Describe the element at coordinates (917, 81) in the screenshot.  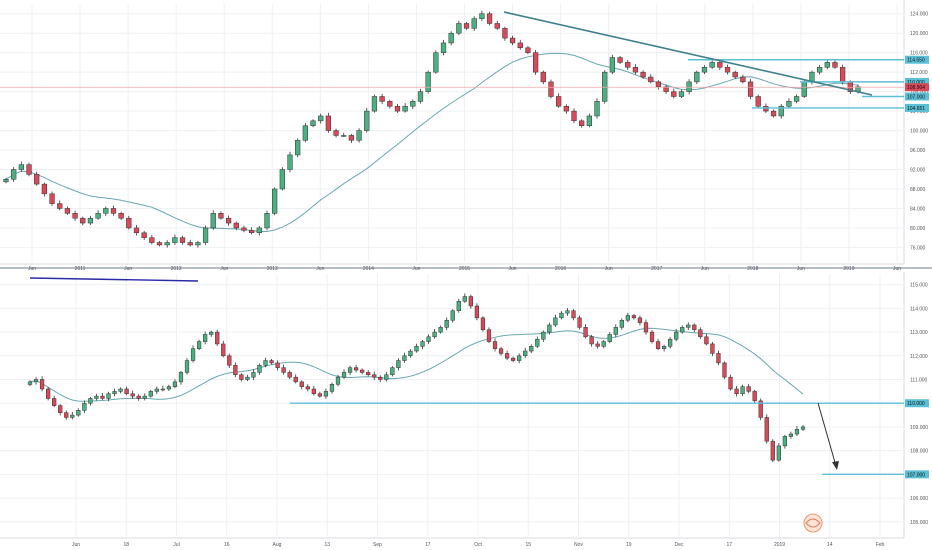
I see `level-label-box` at that location.